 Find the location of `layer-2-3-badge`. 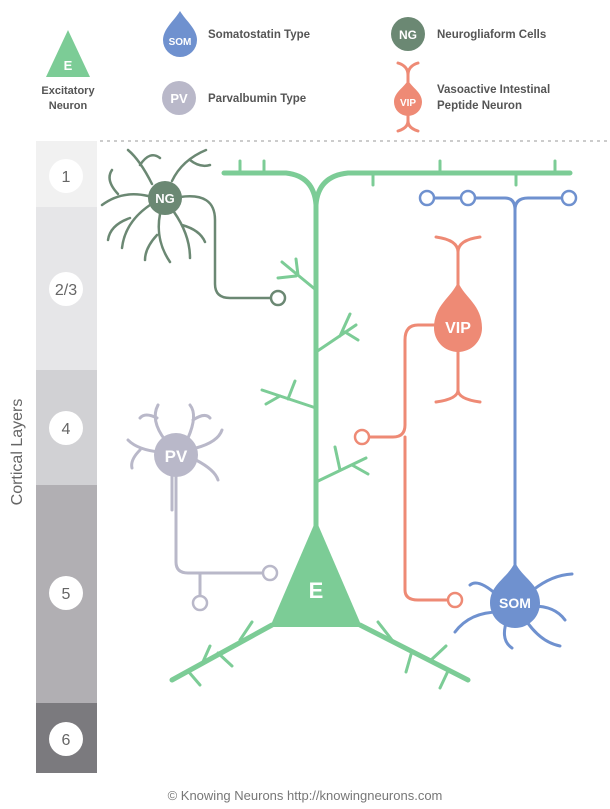

layer-2-3-badge is located at coordinates (66, 289).